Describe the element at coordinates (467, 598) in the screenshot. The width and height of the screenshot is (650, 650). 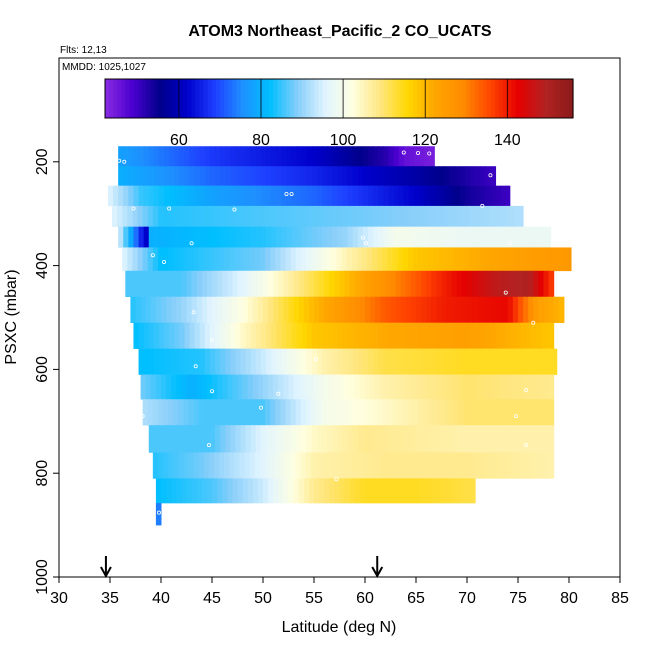
I see `x-tick-label: 70` at that location.